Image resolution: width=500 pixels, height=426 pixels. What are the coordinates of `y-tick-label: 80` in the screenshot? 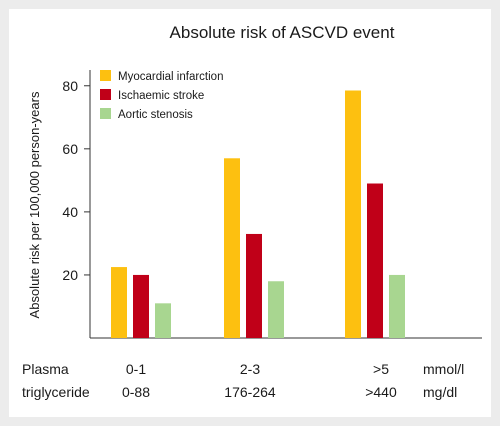 It's located at (70, 86).